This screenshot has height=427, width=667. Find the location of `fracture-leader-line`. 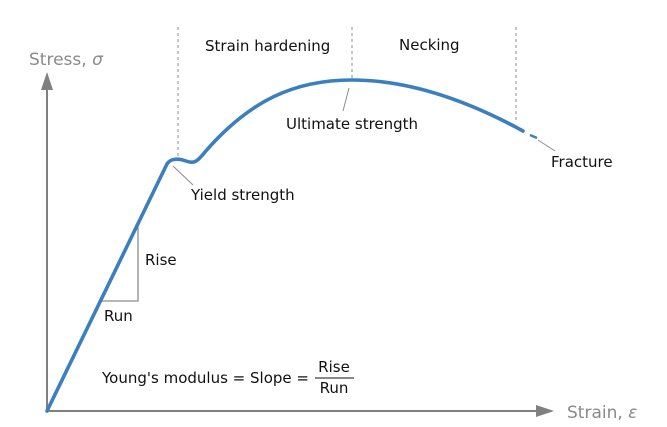

fracture-leader-line is located at coordinates (546, 145).